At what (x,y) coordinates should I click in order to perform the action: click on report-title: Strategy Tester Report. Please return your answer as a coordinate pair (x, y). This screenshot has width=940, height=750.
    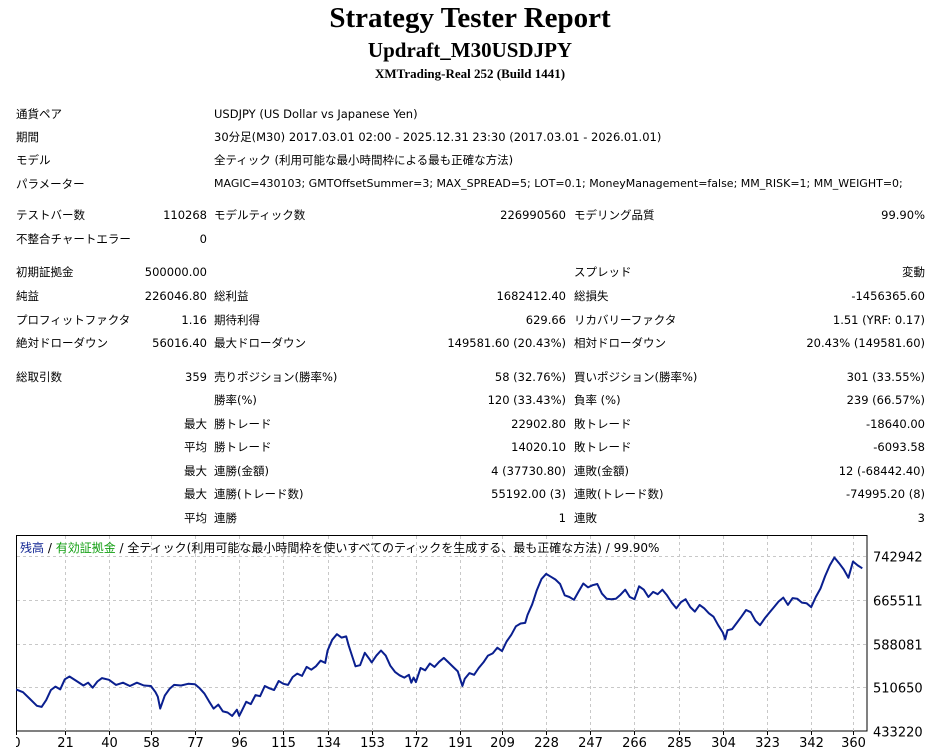
    Looking at the image, I should click on (470, 18).